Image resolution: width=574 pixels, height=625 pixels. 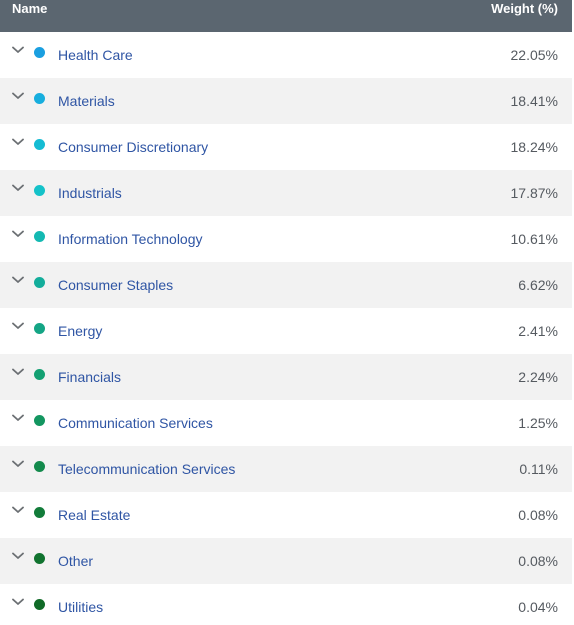 What do you see at coordinates (286, 193) in the screenshot?
I see `table-row: Industrials 17.87%` at bounding box center [286, 193].